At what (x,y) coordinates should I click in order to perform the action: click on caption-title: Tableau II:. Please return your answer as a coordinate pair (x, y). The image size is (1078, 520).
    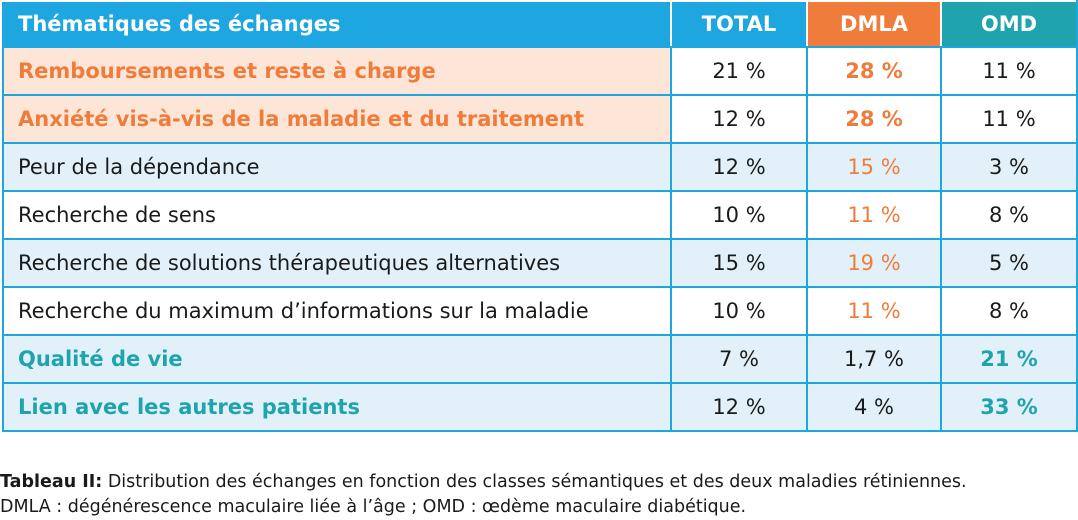
    Looking at the image, I should click on (51, 482).